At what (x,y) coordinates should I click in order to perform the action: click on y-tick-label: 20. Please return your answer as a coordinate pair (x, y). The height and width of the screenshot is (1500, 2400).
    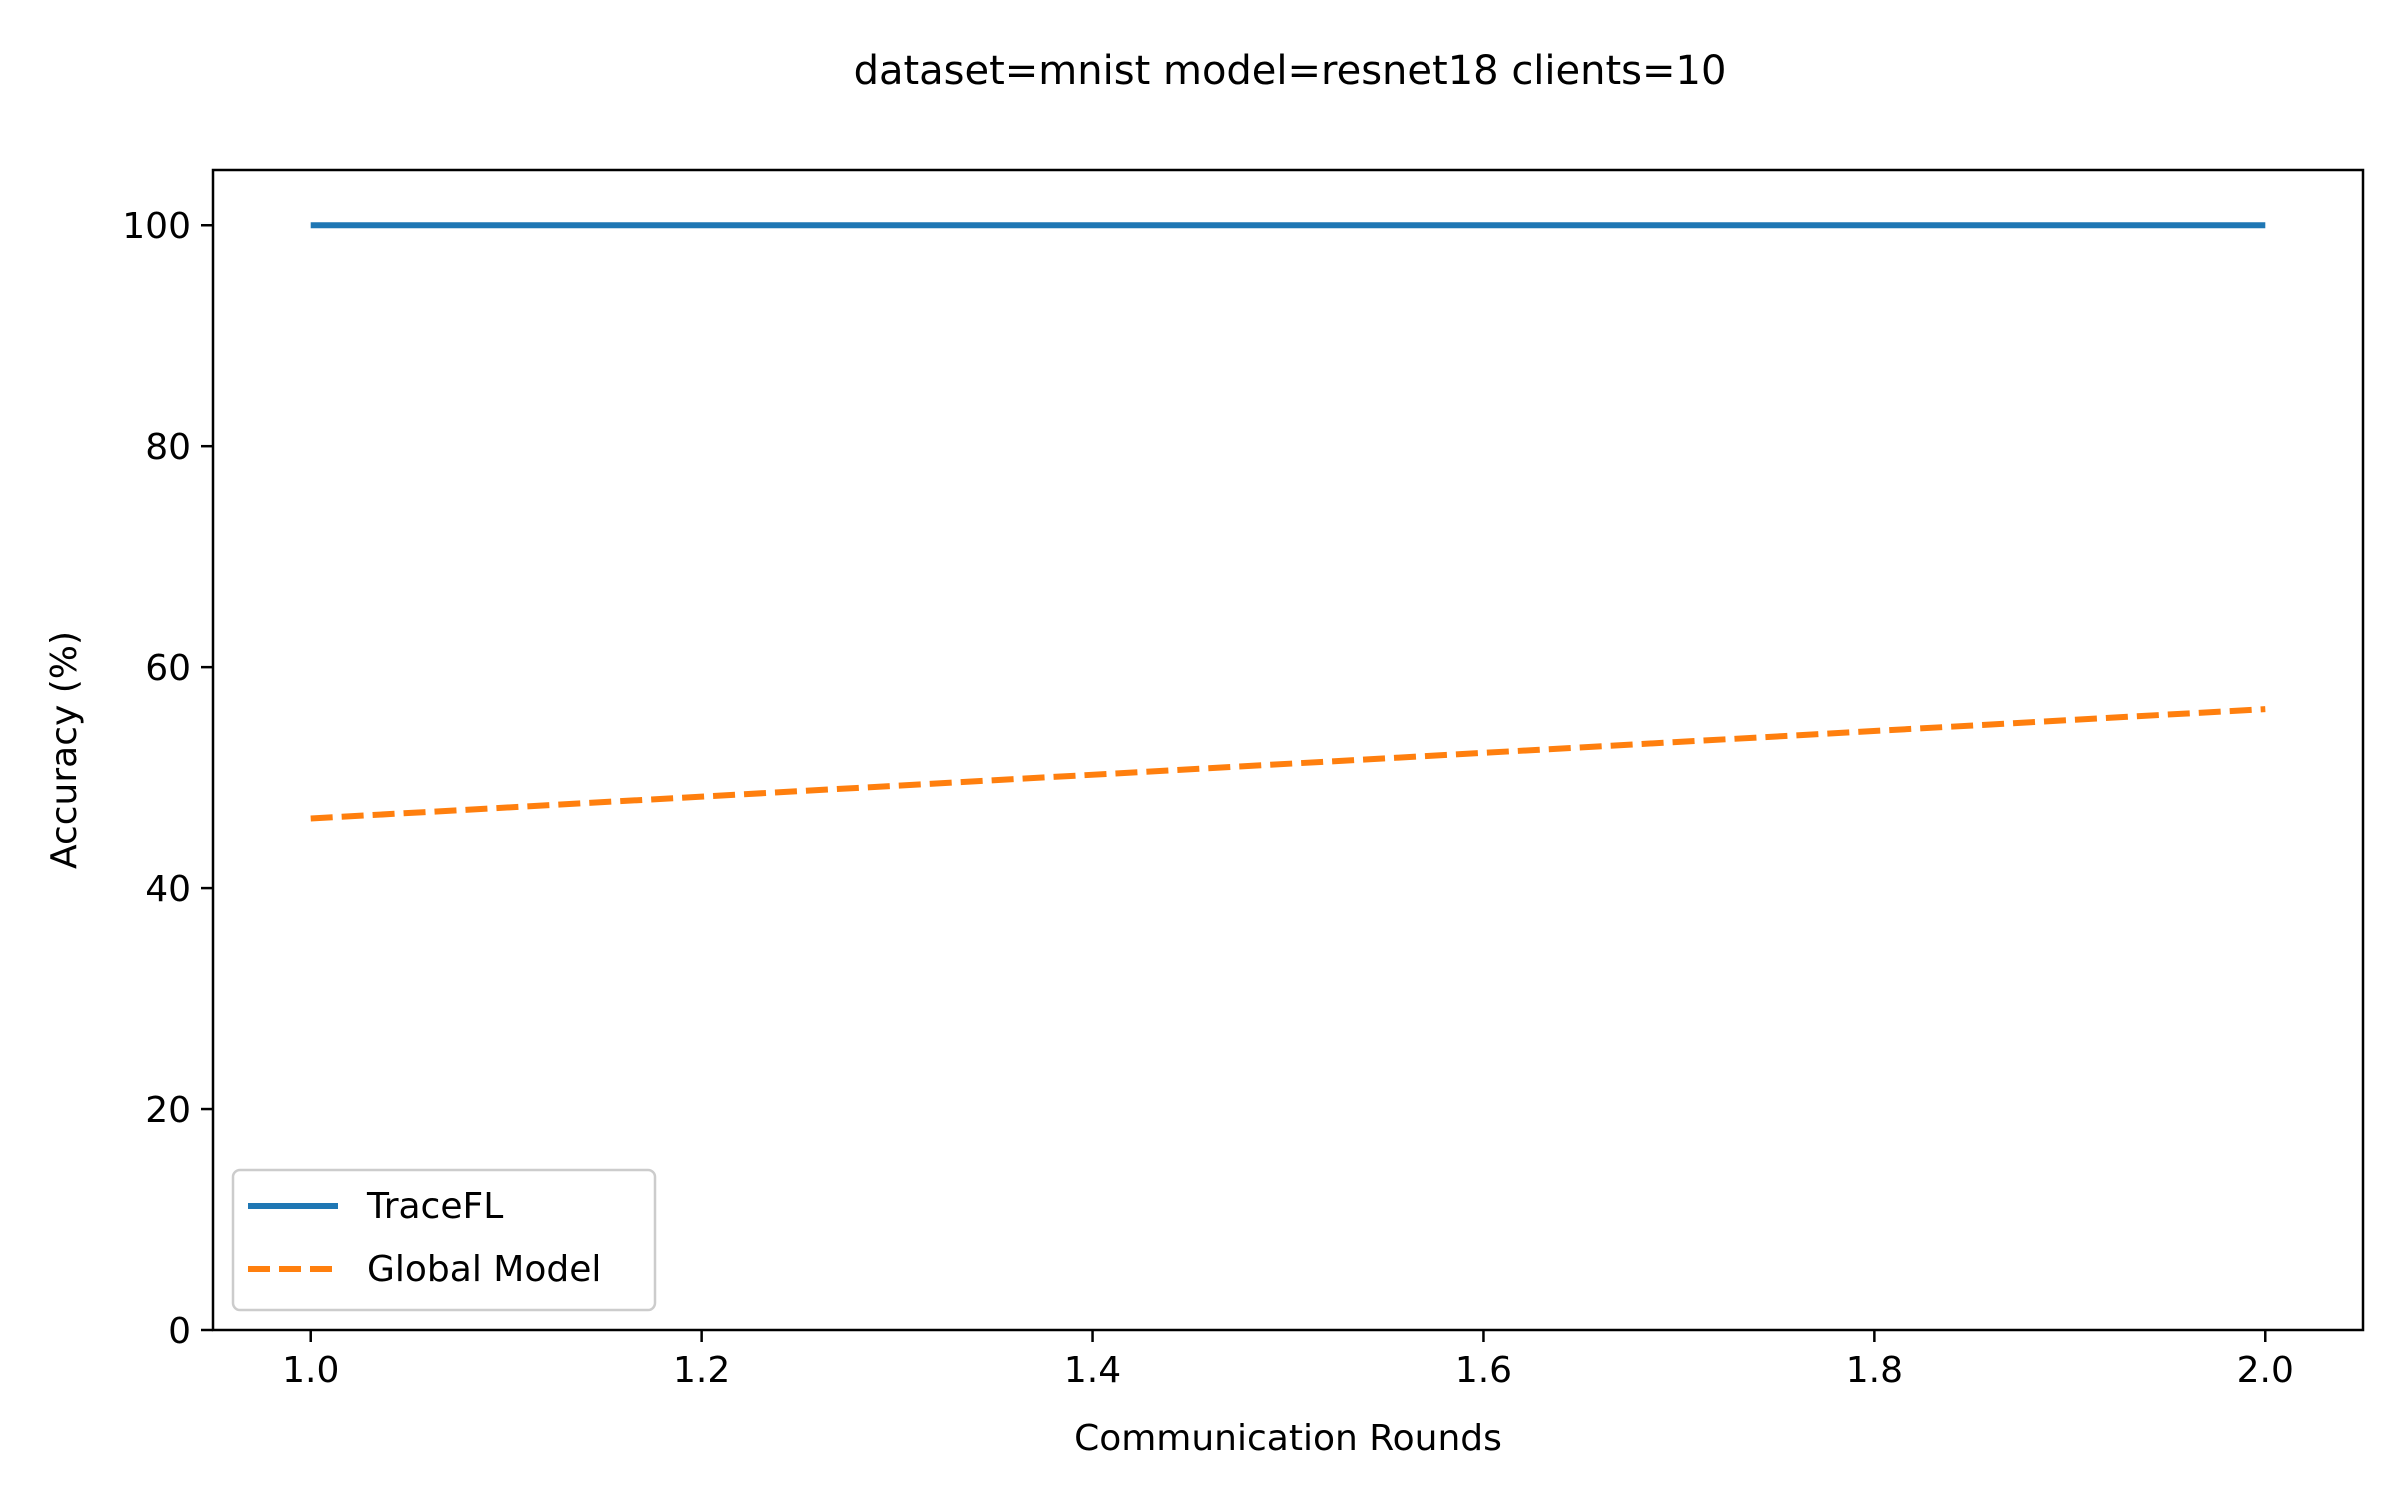
    Looking at the image, I should click on (168, 1110).